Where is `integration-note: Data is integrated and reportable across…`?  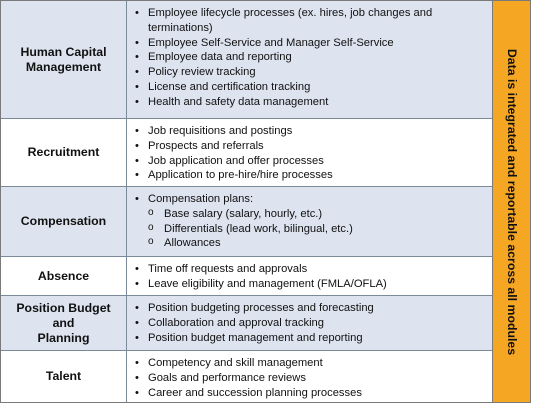 integration-note: Data is integrated and reportable across… is located at coordinates (511, 201).